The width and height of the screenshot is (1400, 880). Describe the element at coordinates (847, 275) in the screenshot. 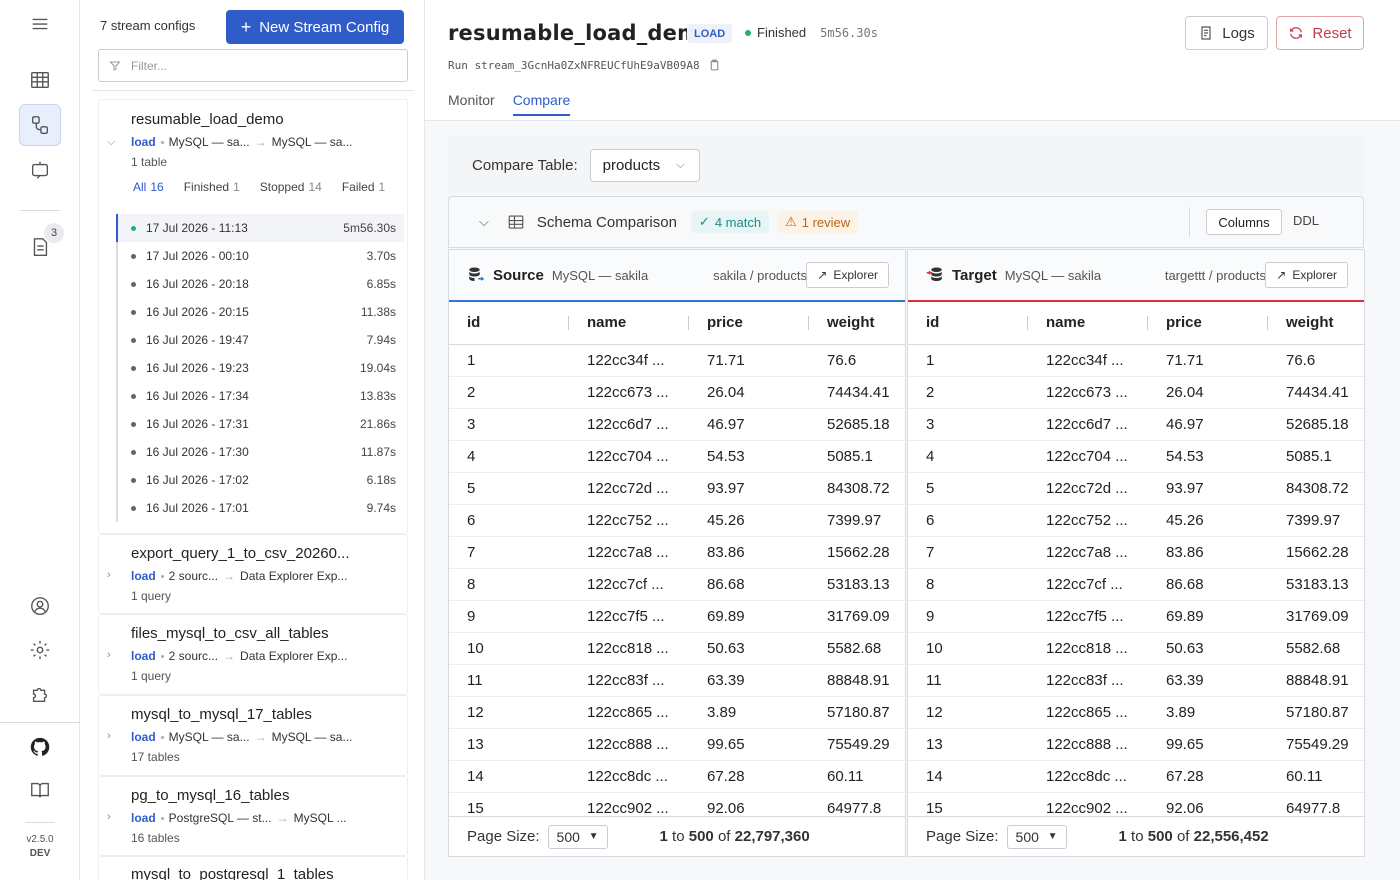

I see `source-explorer-button: ↗ Explorer` at that location.